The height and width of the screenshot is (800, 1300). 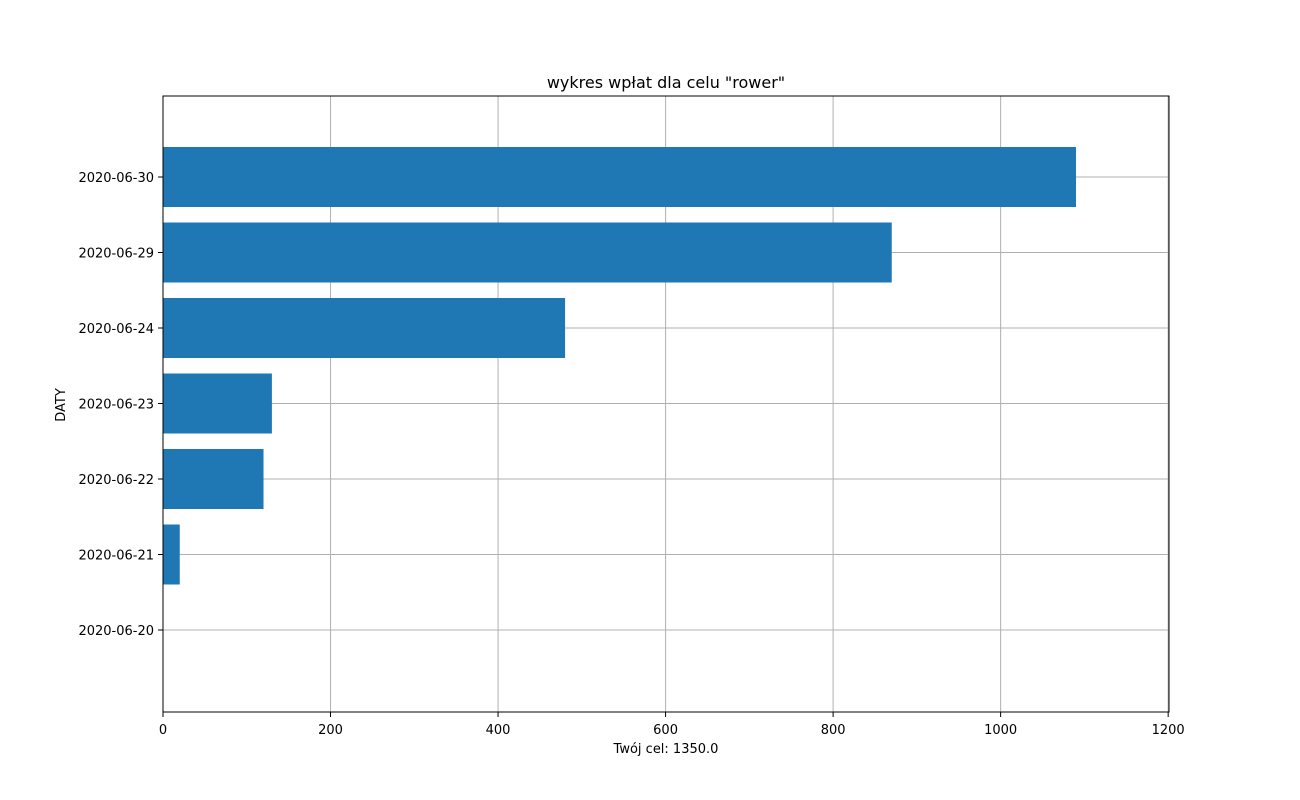 What do you see at coordinates (1000, 730) in the screenshot?
I see `x-tick-label: 1000` at bounding box center [1000, 730].